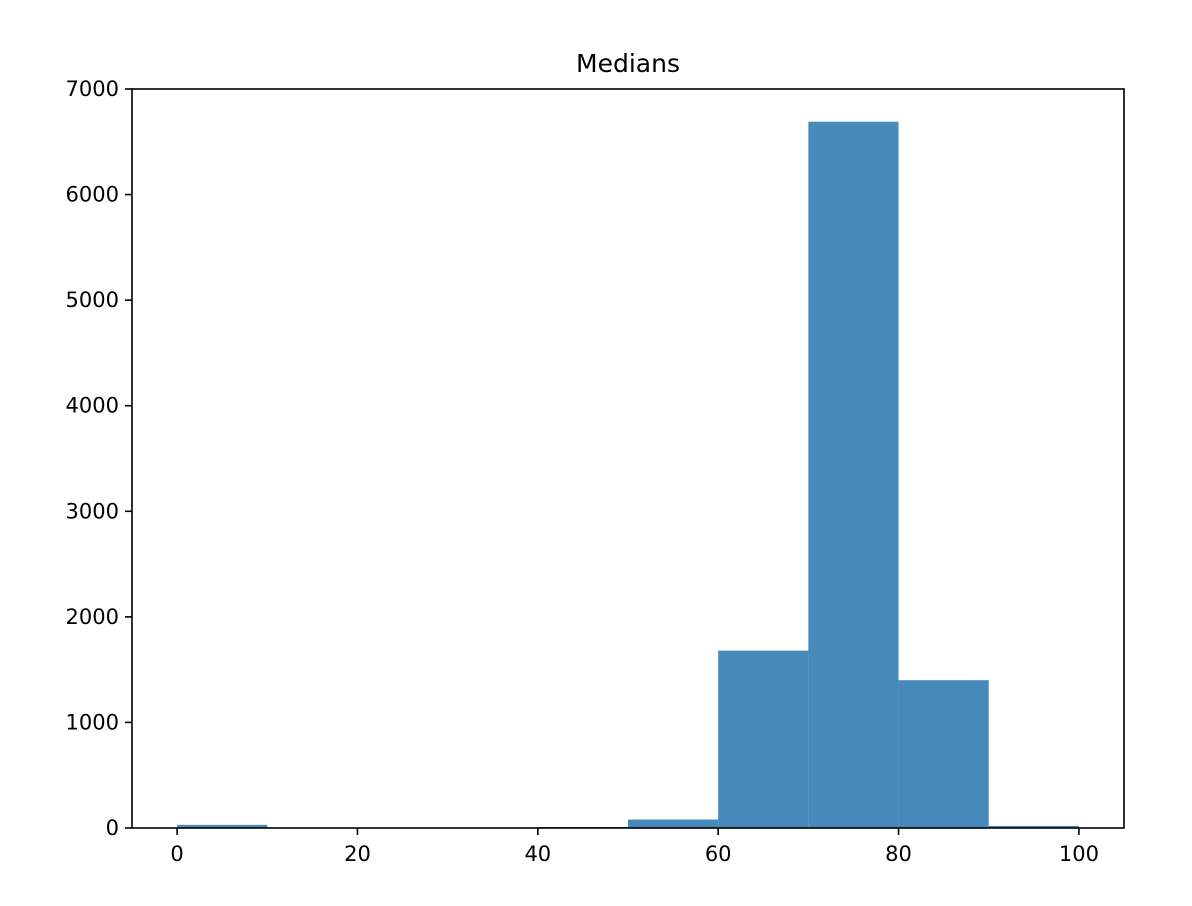 This screenshot has width=1192, height=906. Describe the element at coordinates (92, 617) in the screenshot. I see `y-tick-label: 2000` at that location.